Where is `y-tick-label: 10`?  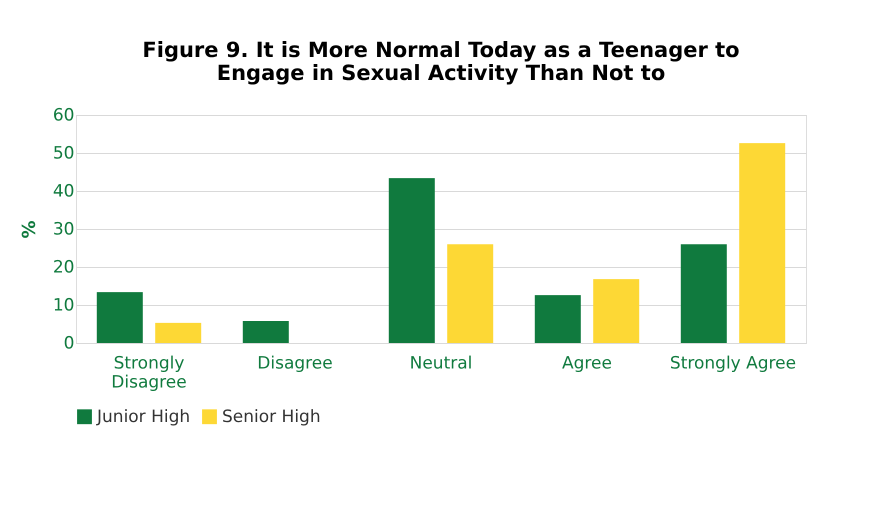 y-tick-label: 10 is located at coordinates (63, 306).